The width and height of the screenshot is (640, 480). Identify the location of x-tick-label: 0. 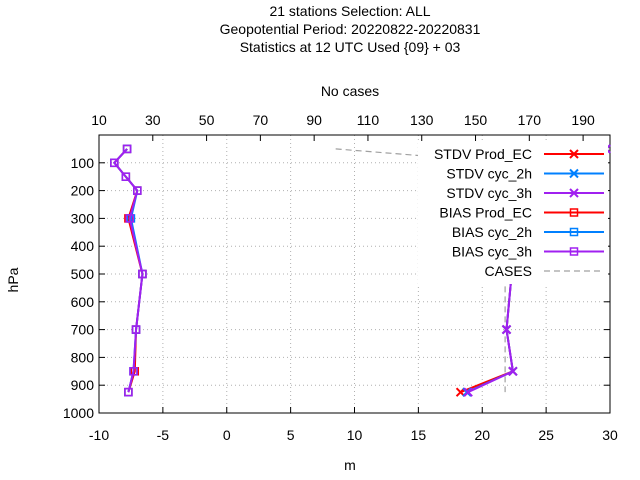
(227, 435).